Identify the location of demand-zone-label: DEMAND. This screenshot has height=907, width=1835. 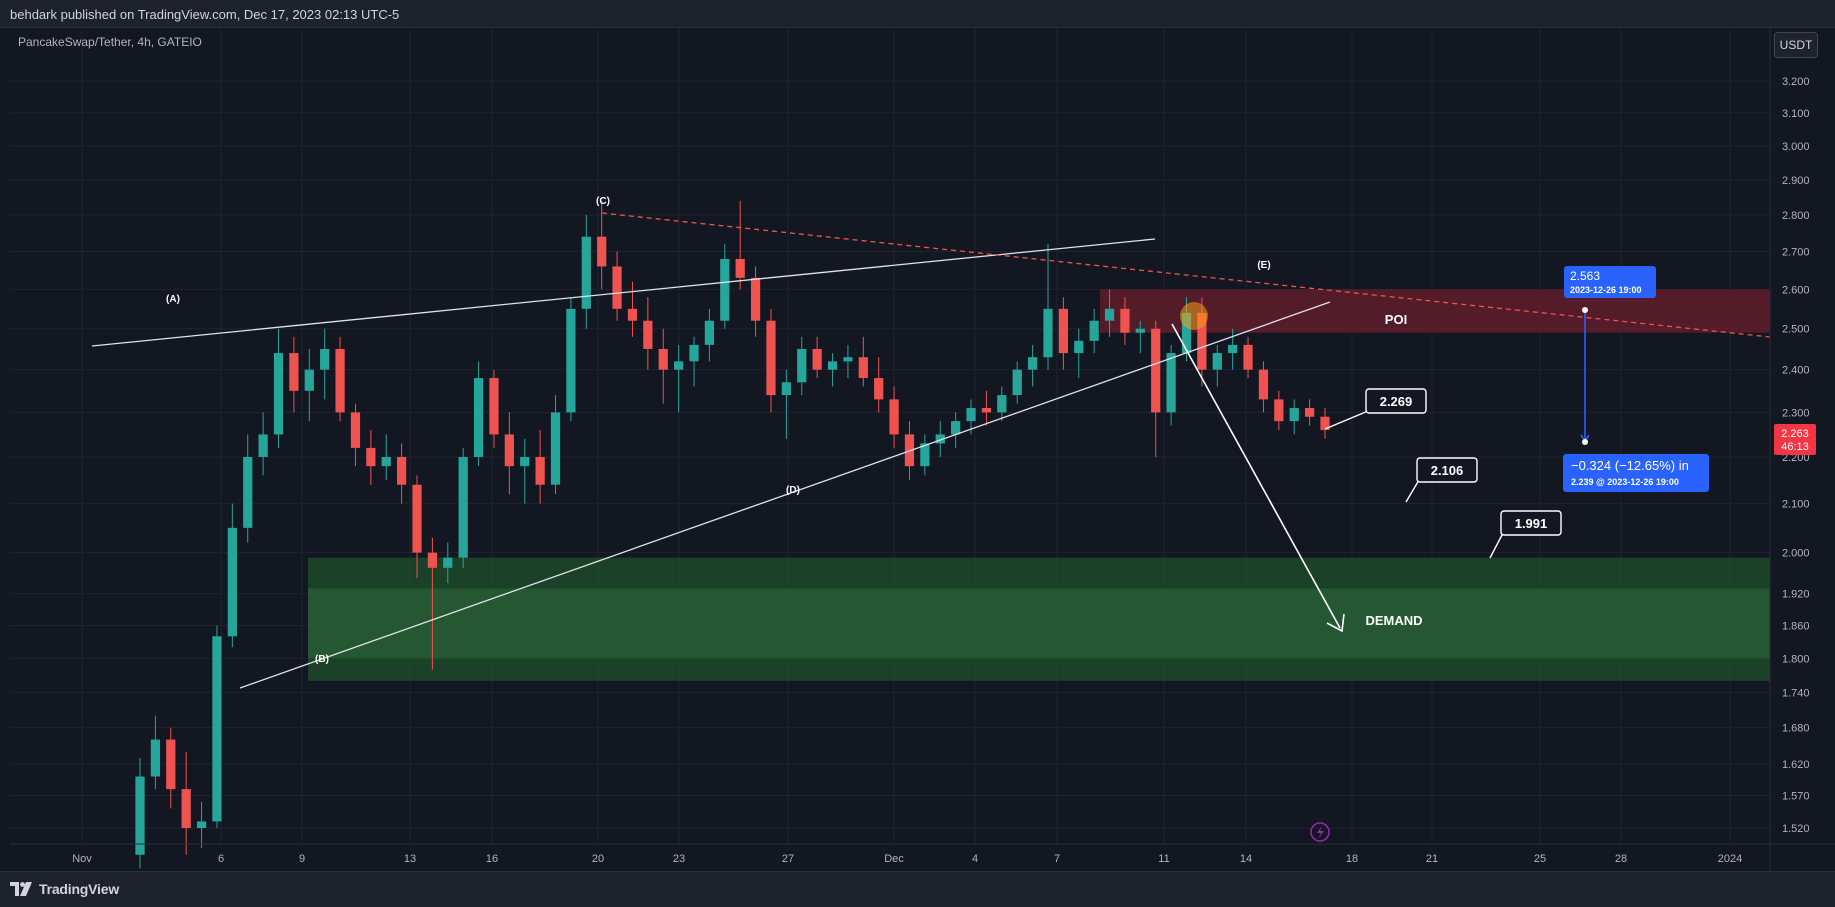
(1393, 620).